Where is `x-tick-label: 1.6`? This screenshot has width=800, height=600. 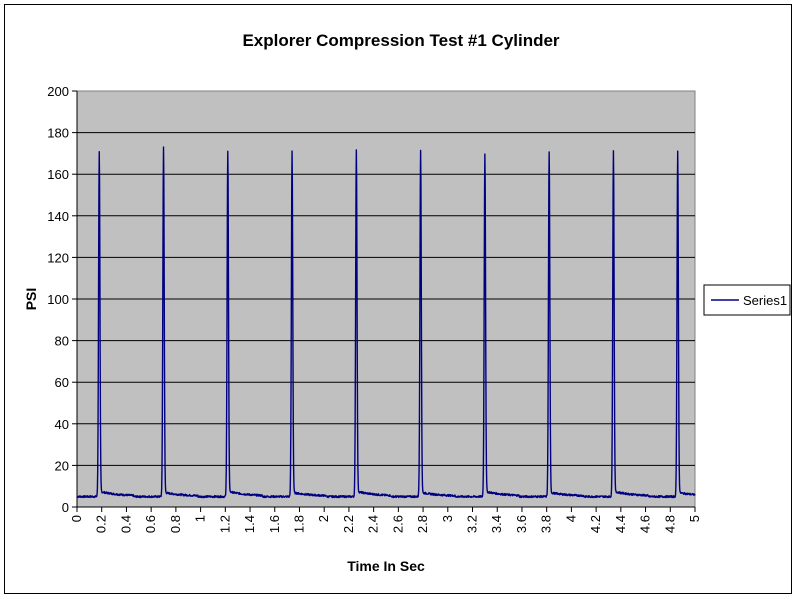 x-tick-label: 1.6 is located at coordinates (274, 524).